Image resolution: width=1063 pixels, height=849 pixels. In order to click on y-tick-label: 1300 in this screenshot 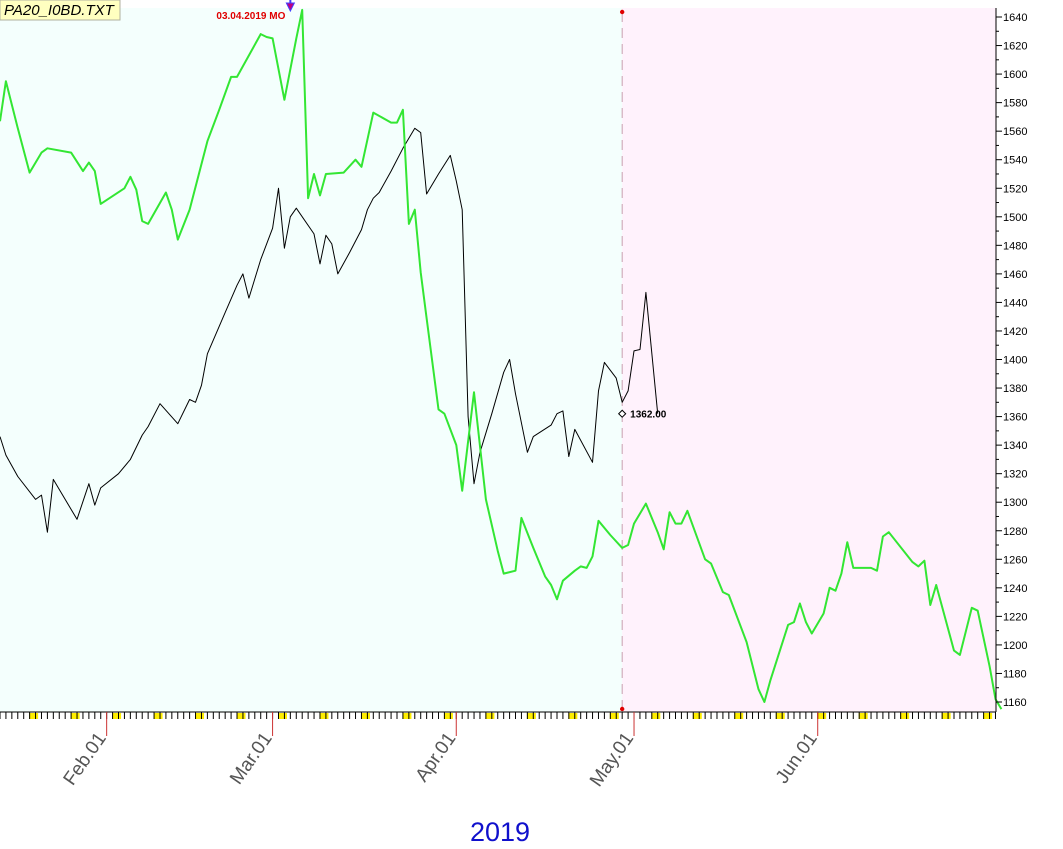, I will do `click(1015, 503)`.